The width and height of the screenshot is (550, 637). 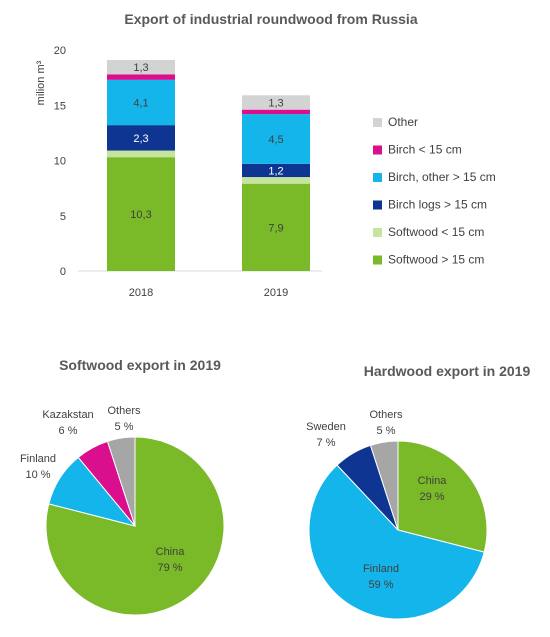 I want to click on bar-data-label: 2,3, so click(x=140, y=139).